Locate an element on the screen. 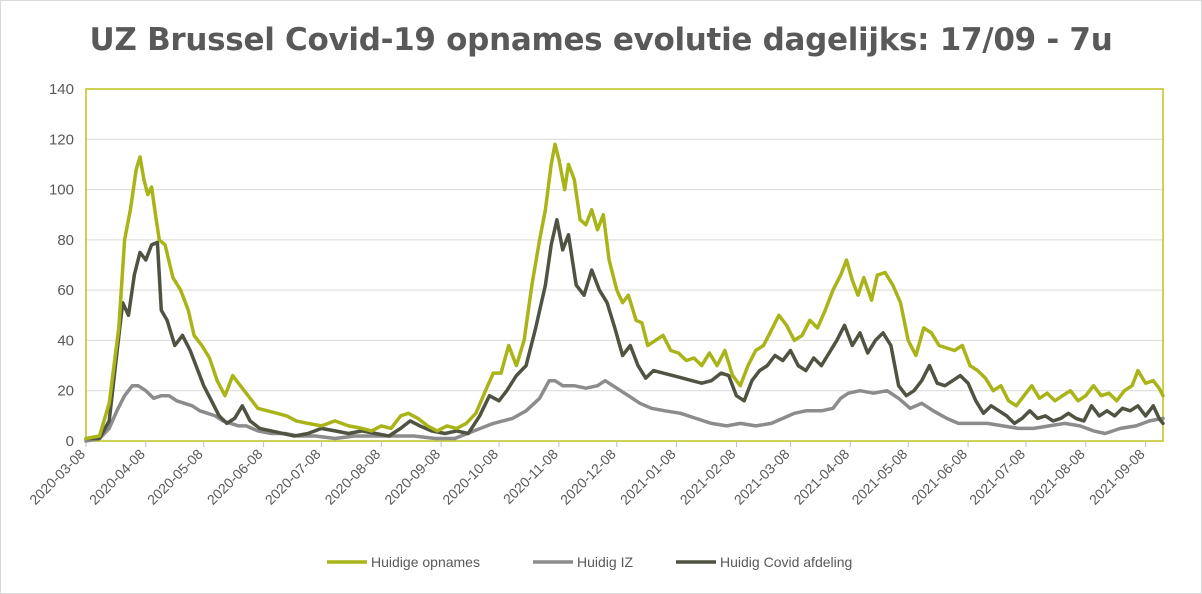  x-tick-label: 2021-03-08 is located at coordinates (762, 477).